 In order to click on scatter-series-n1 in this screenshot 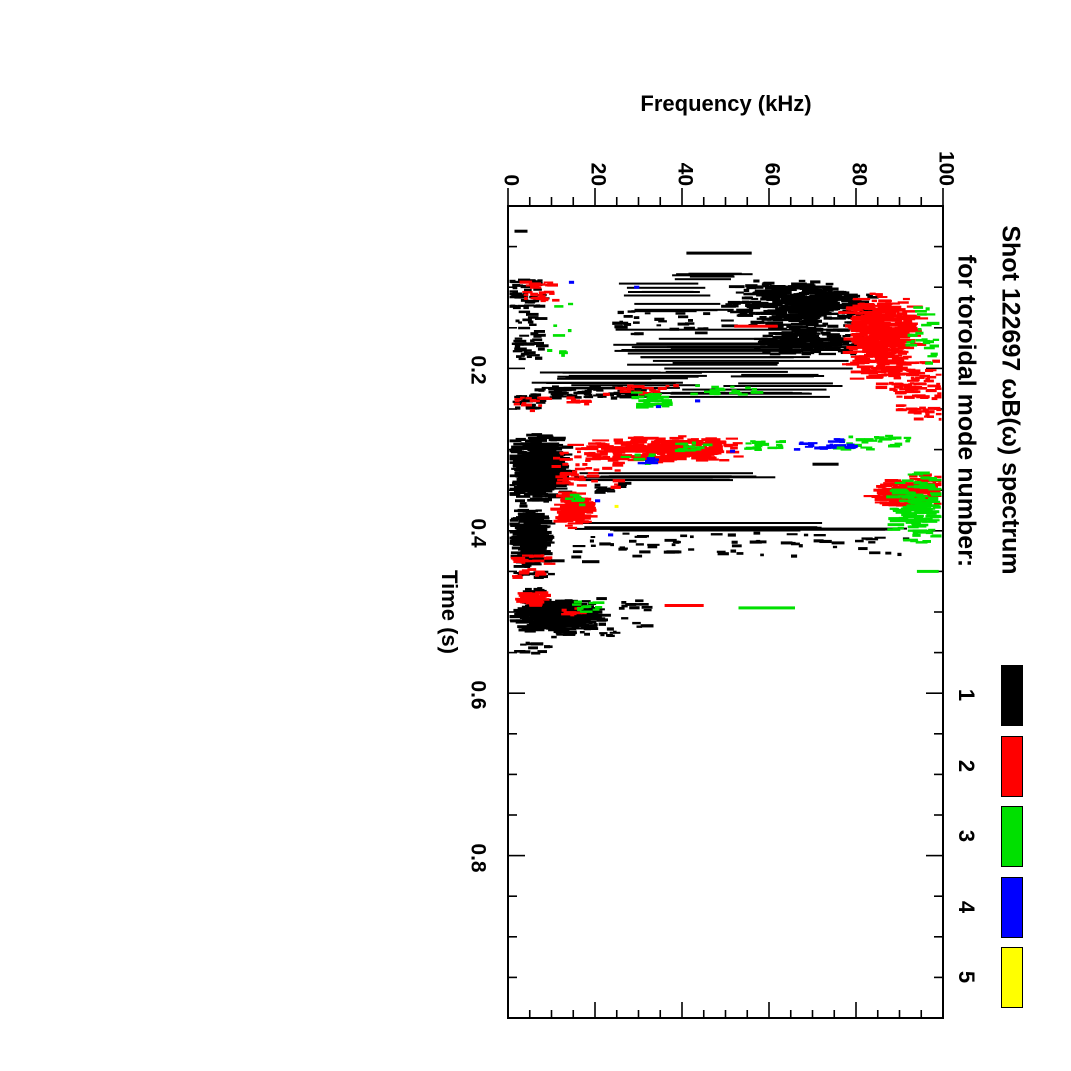, I will do `click(709, 442)`.